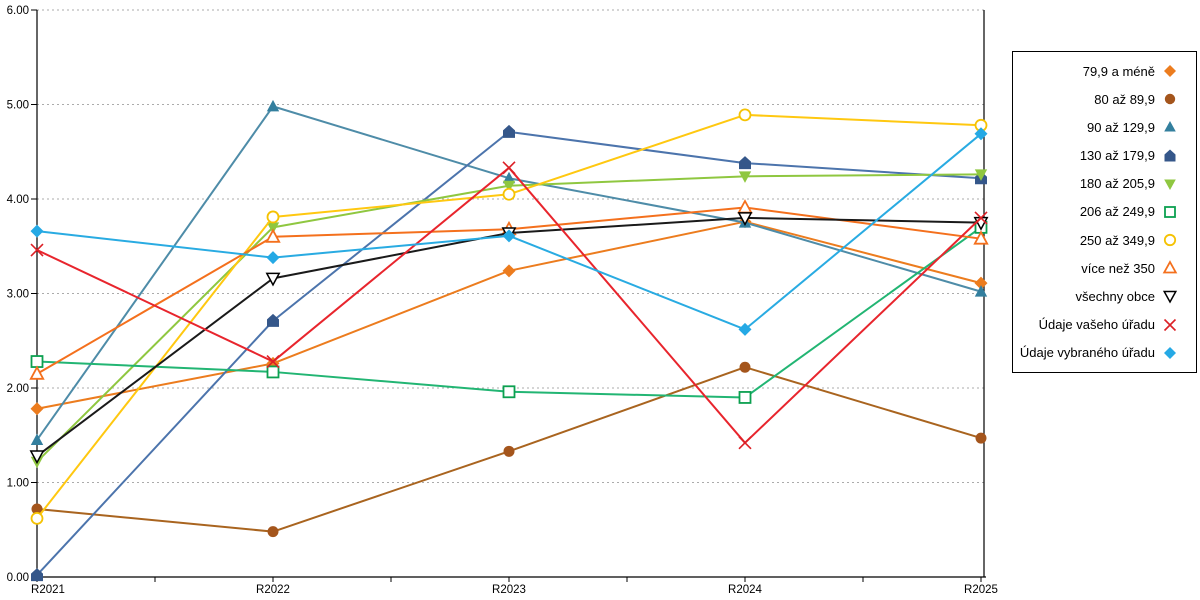  I want to click on legend-item-5: 180 až 205,9, so click(1104, 184).